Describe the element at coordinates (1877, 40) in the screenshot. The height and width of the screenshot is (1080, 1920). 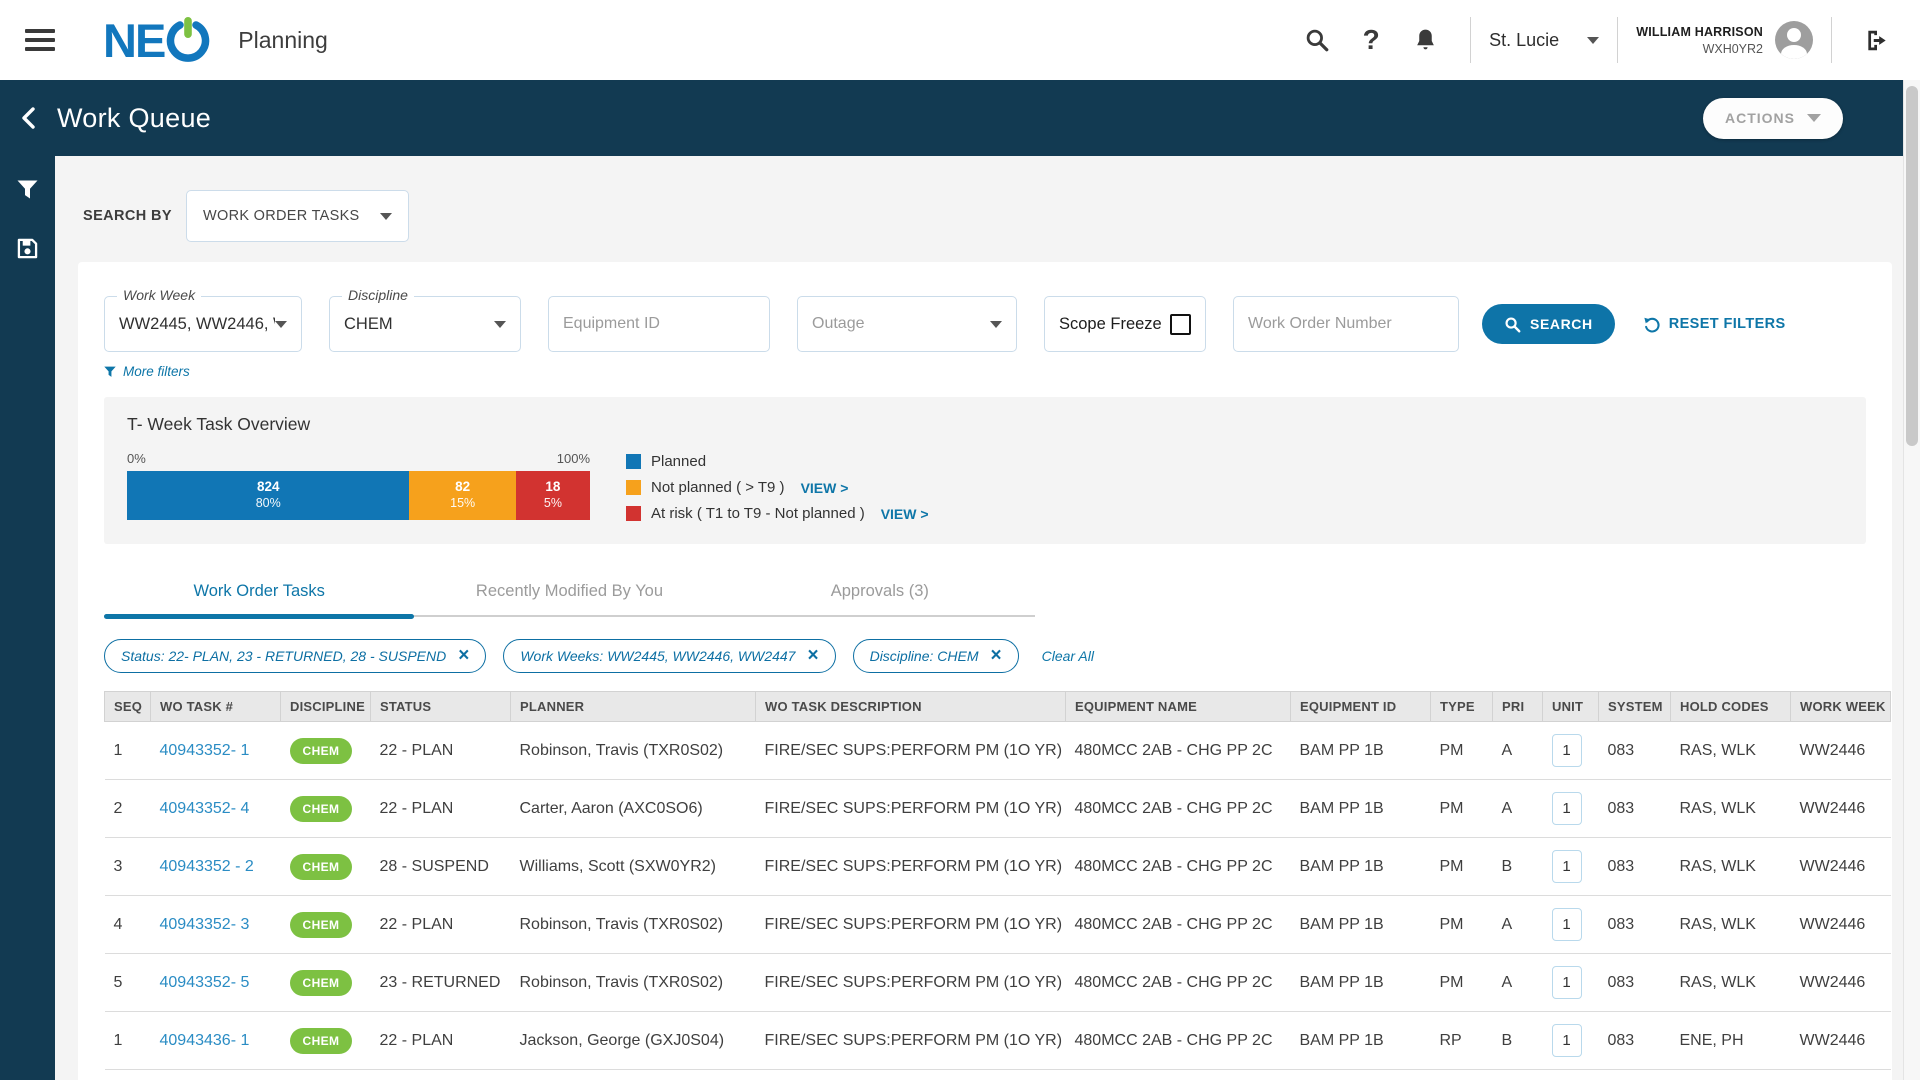
I see `logout-icon` at that location.